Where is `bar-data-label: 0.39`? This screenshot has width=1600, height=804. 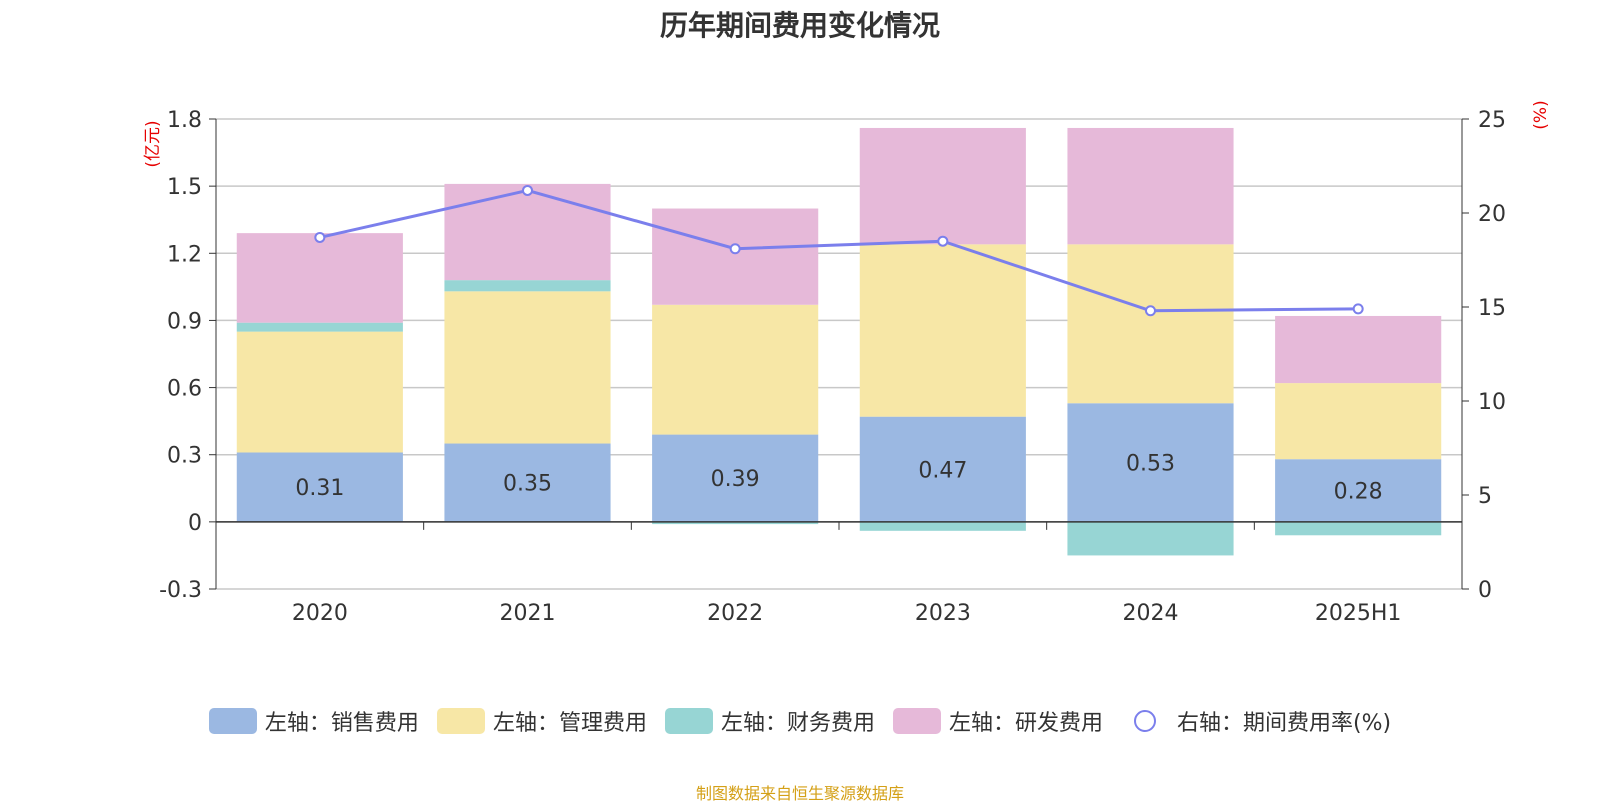 bar-data-label: 0.39 is located at coordinates (735, 479).